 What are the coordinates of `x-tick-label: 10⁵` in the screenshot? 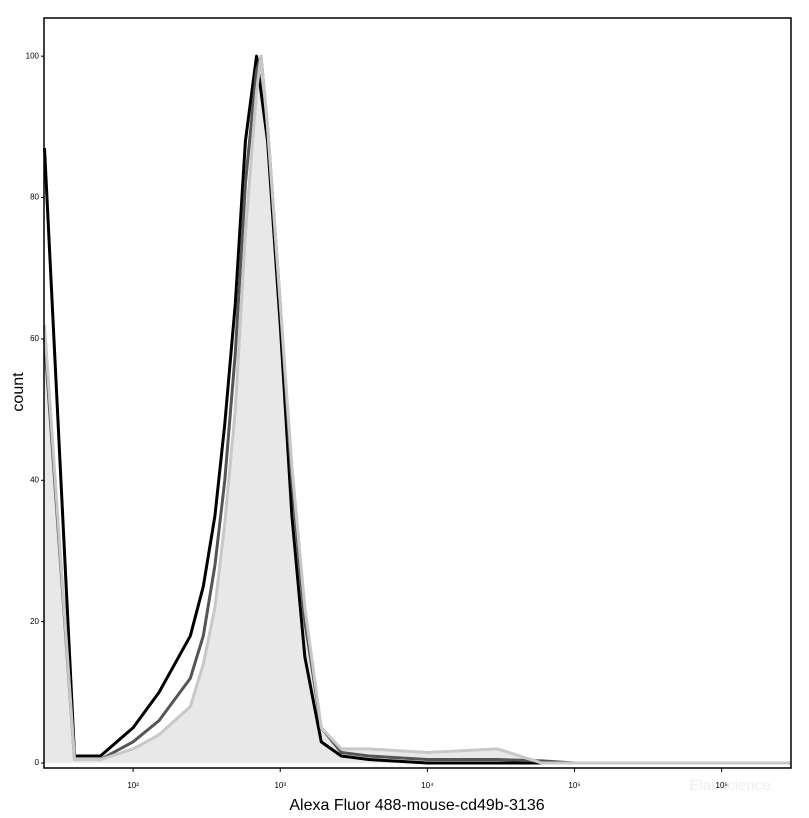 It's located at (574, 785).